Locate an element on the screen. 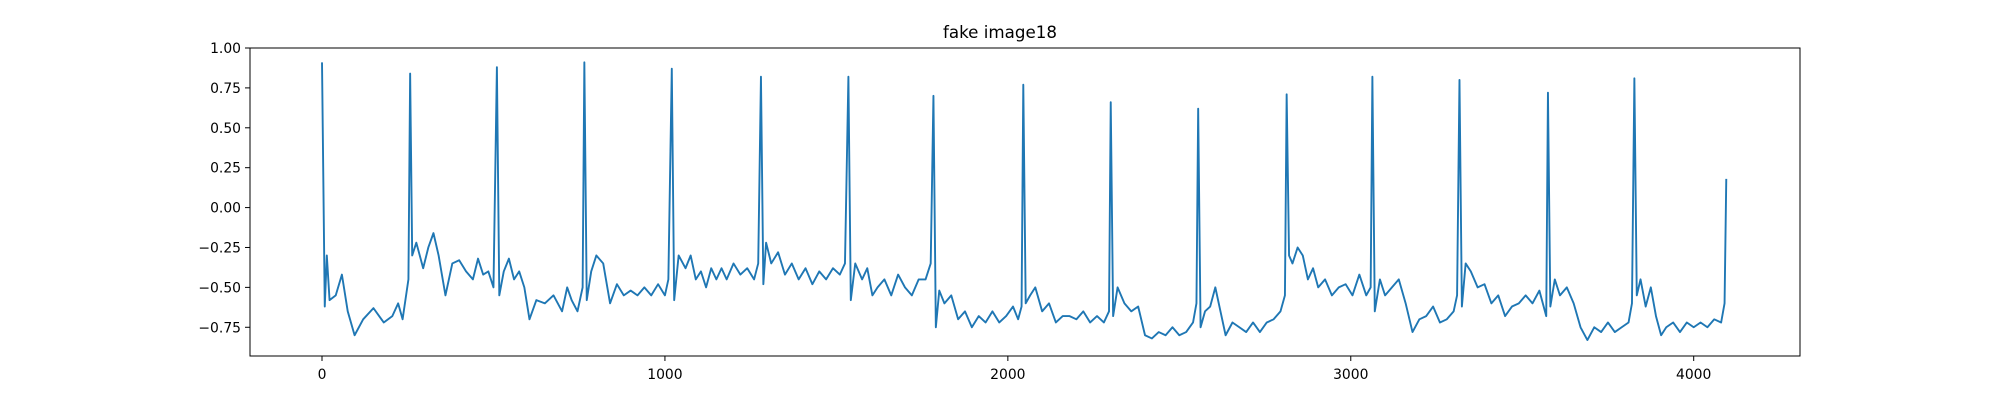 The image size is (2000, 400). x-axis: 0 1000 2000 3000 4000 is located at coordinates (1014, 369).